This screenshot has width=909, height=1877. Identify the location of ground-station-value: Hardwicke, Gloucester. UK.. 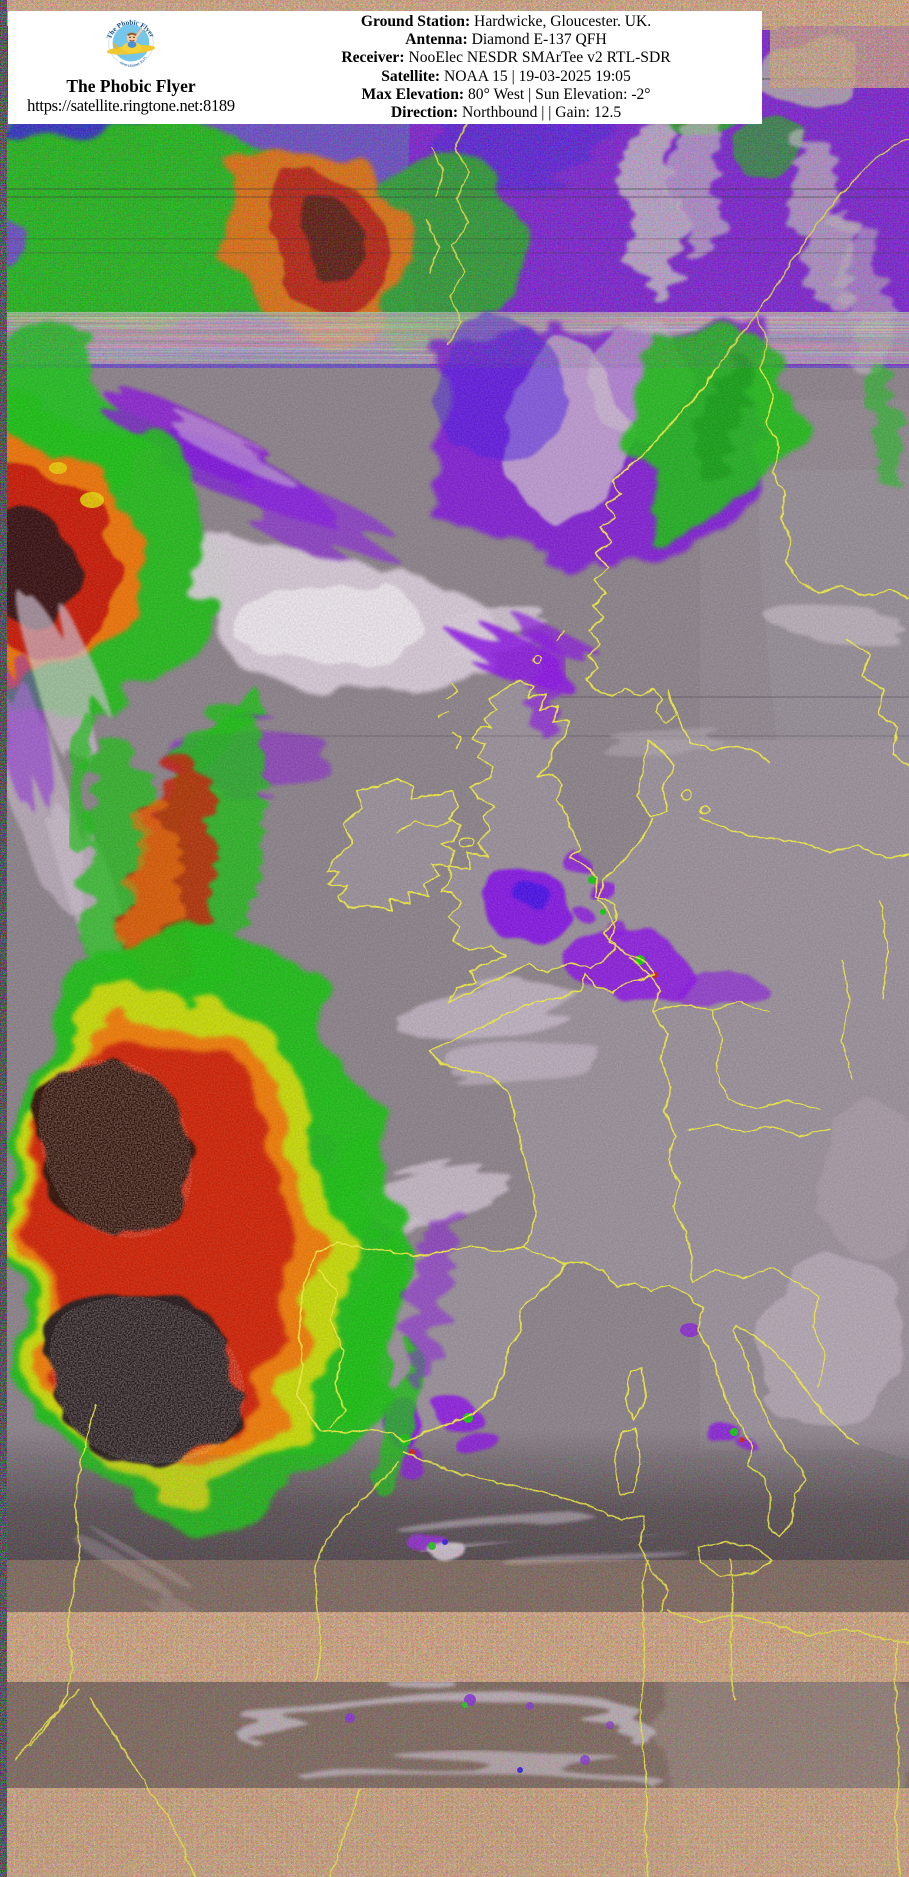
(561, 21).